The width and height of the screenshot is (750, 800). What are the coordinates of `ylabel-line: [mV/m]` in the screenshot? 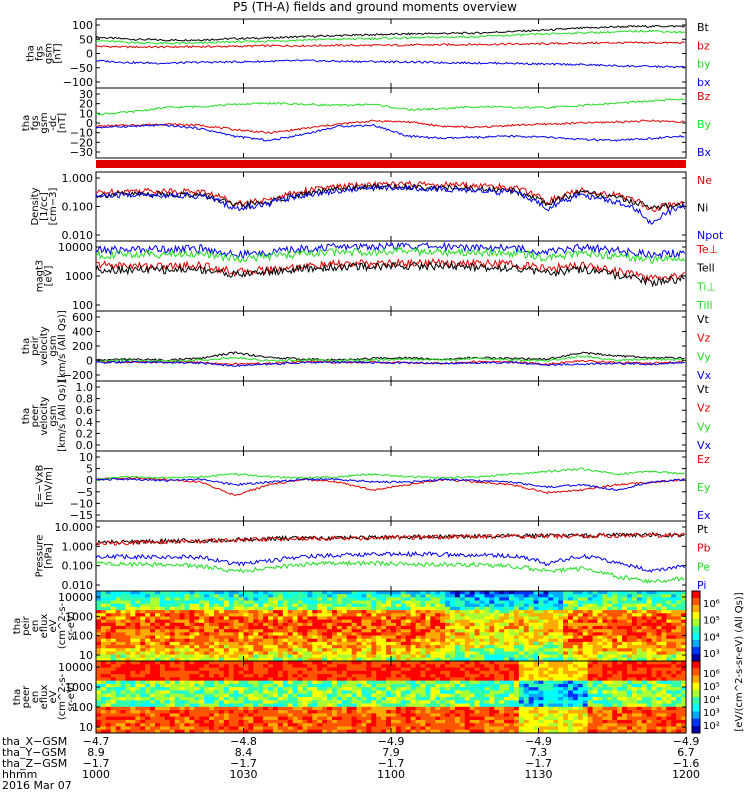 It's located at (49, 486).